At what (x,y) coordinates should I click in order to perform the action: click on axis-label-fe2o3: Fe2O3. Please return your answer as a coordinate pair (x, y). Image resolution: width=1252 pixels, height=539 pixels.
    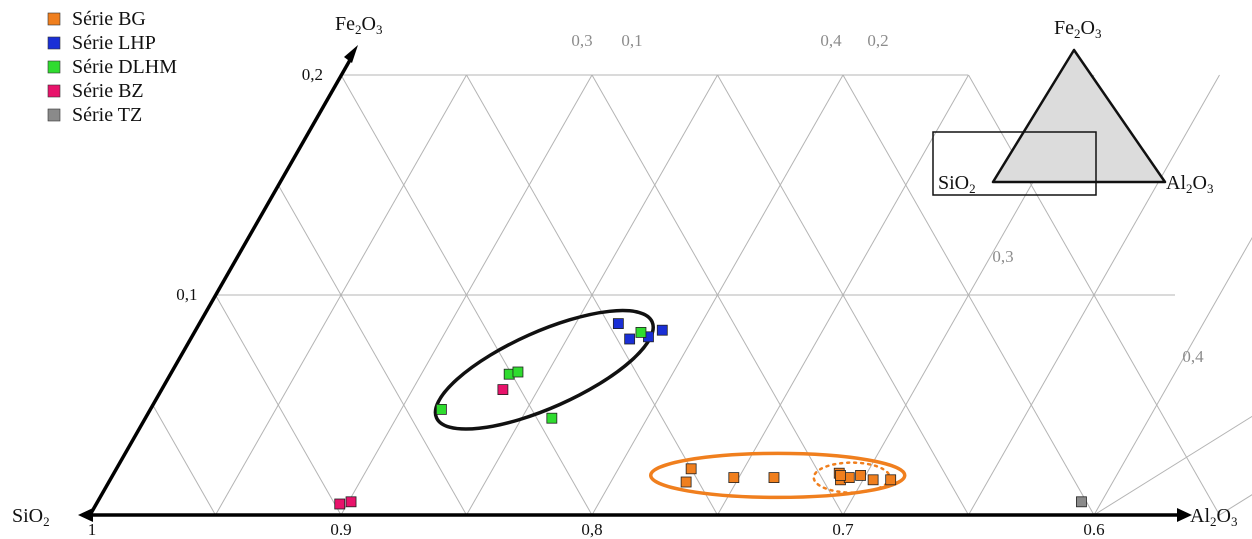
    Looking at the image, I should click on (358, 25).